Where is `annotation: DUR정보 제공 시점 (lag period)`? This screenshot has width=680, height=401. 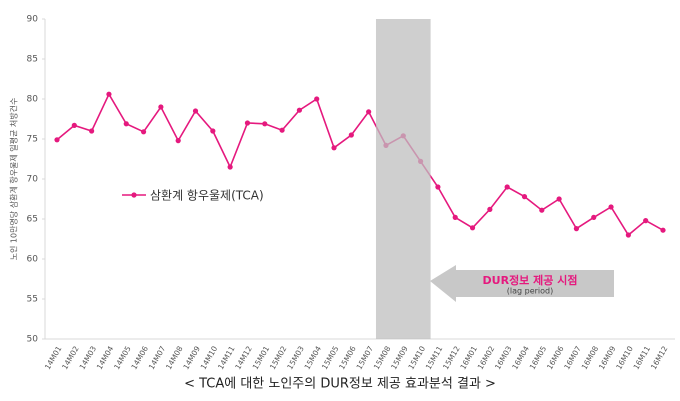
annotation: DUR정보 제공 시점 (lag period) is located at coordinates (522, 283).